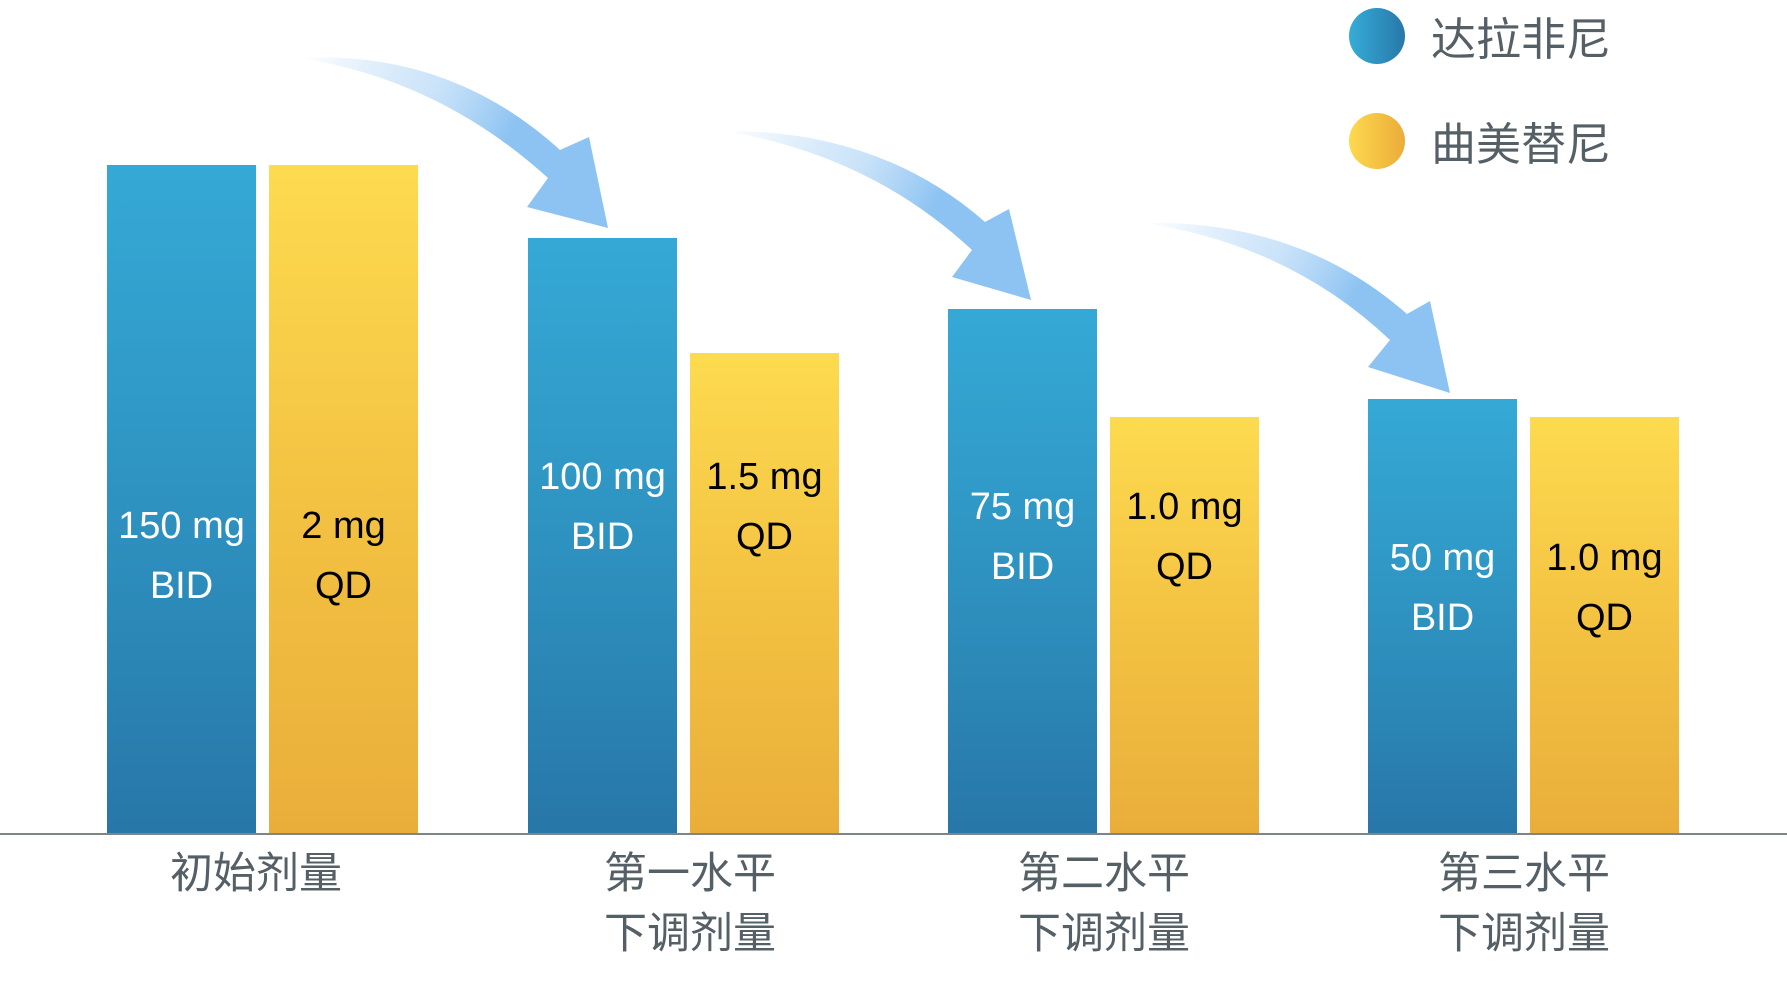 This screenshot has height=1000, width=1787. What do you see at coordinates (1524, 904) in the screenshot?
I see `category-label-level3: 第三水平 下调剂量` at bounding box center [1524, 904].